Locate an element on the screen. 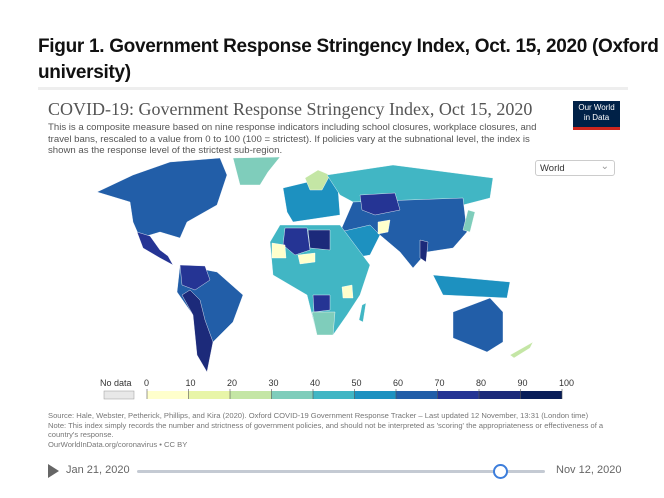 Image resolution: width=664 pixels, height=498 pixels. region-tanzania is located at coordinates (347, 291).